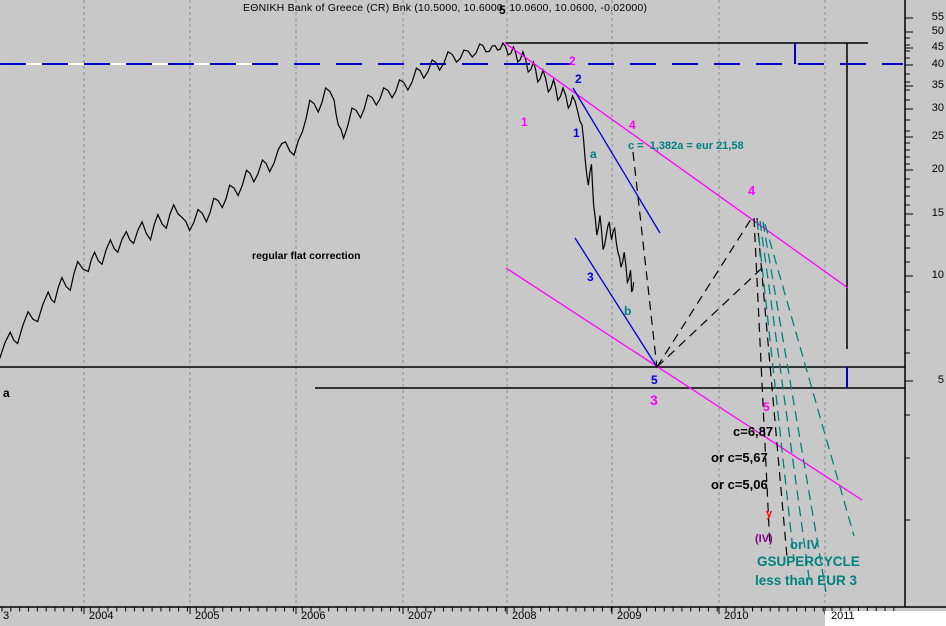 The width and height of the screenshot is (946, 626). I want to click on dashed-black-down, so click(645, 260).